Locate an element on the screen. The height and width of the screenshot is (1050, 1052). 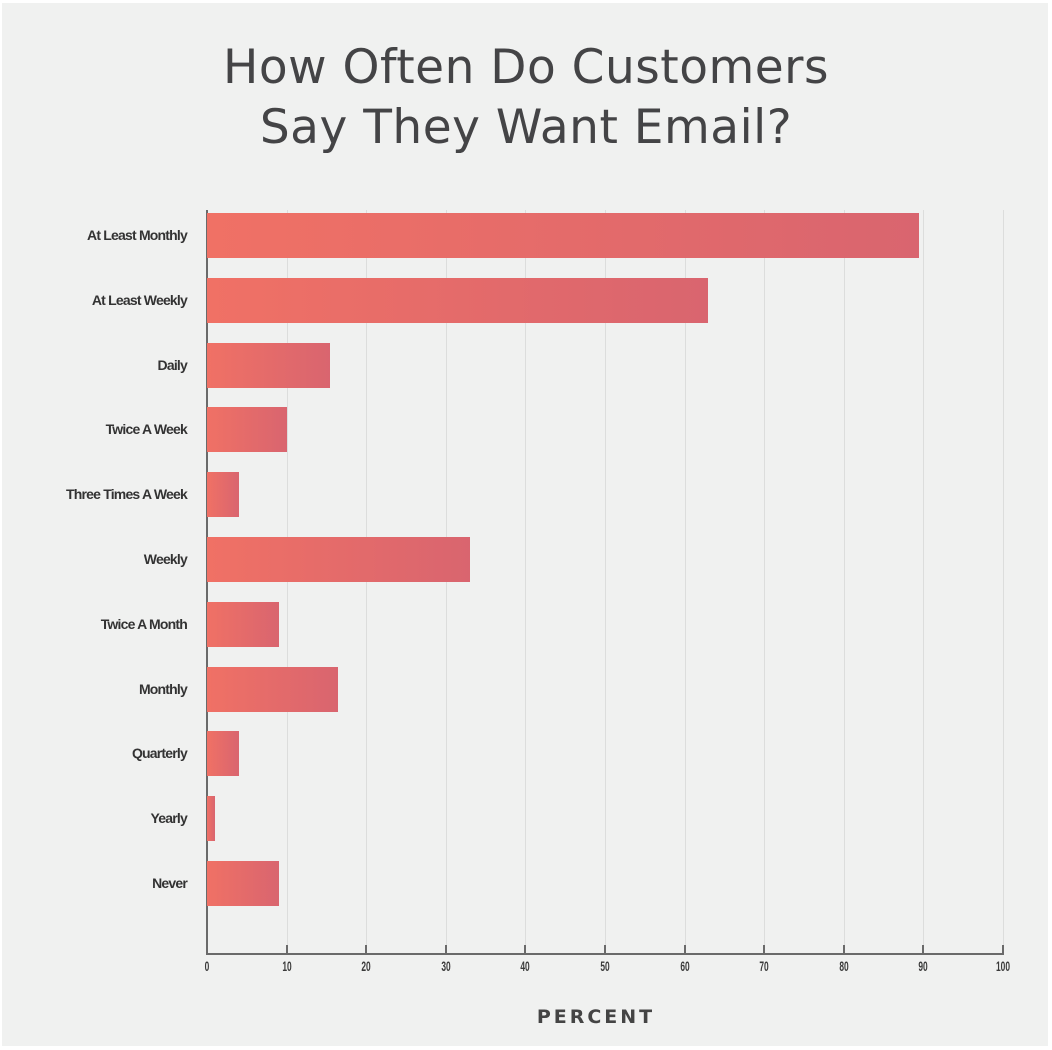
x-tick-label: 100 is located at coordinates (1003, 966).